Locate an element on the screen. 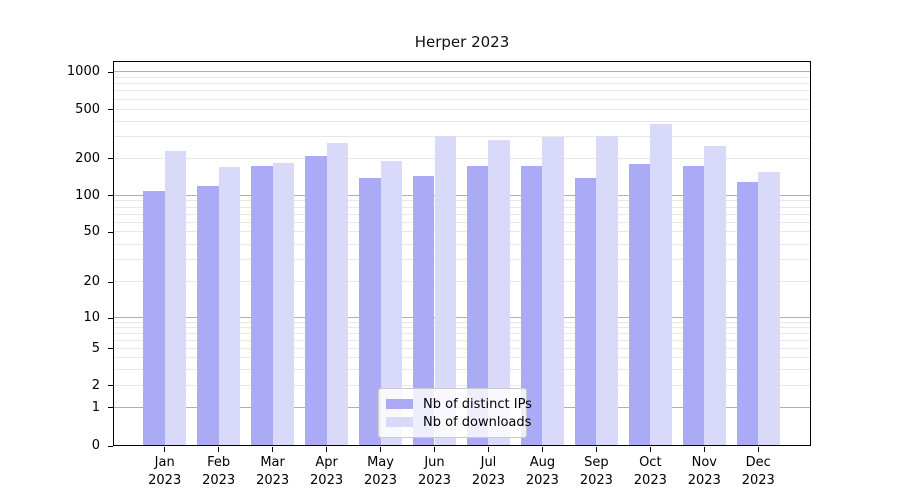  legend-item-downloads: Nb of downloads is located at coordinates (455, 422).